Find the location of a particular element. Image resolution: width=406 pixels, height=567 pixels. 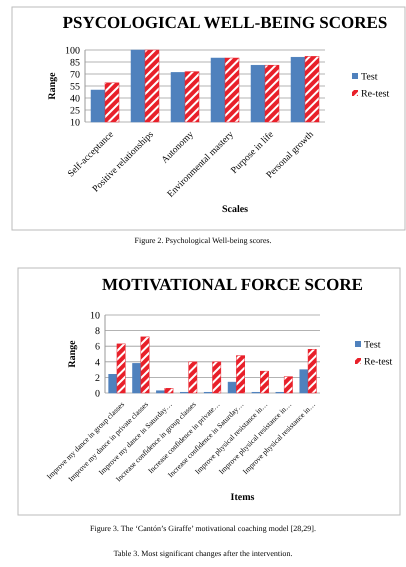

chart-title: PSYCOLOGICAL WELL-BEING SCORES is located at coordinates (225, 22).